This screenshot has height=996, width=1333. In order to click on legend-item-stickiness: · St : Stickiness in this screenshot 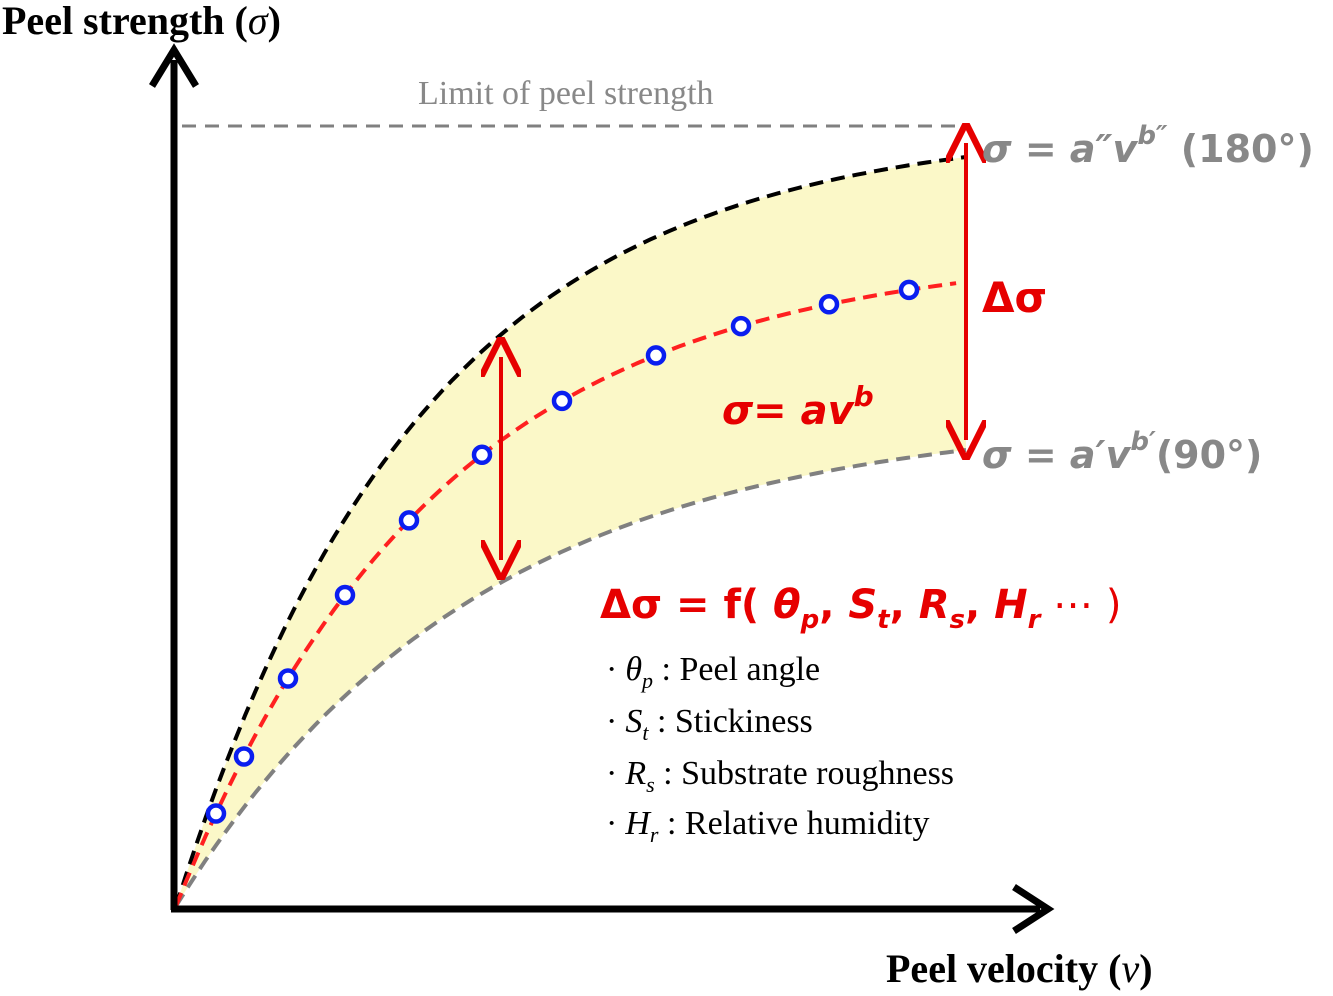, I will do `click(709, 724)`.